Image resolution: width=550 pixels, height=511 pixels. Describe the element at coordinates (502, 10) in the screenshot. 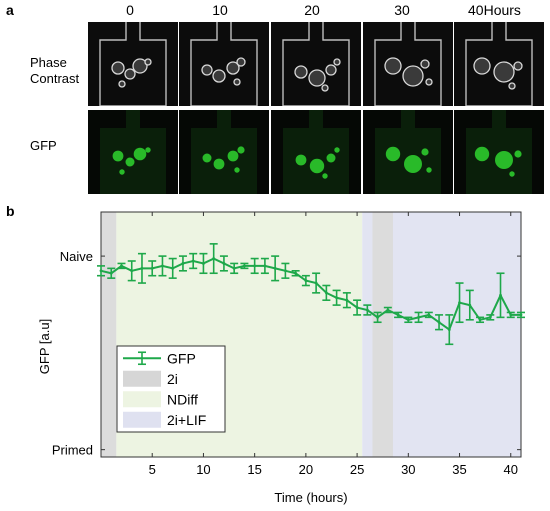

I see `time-unit-label: Hours` at that location.